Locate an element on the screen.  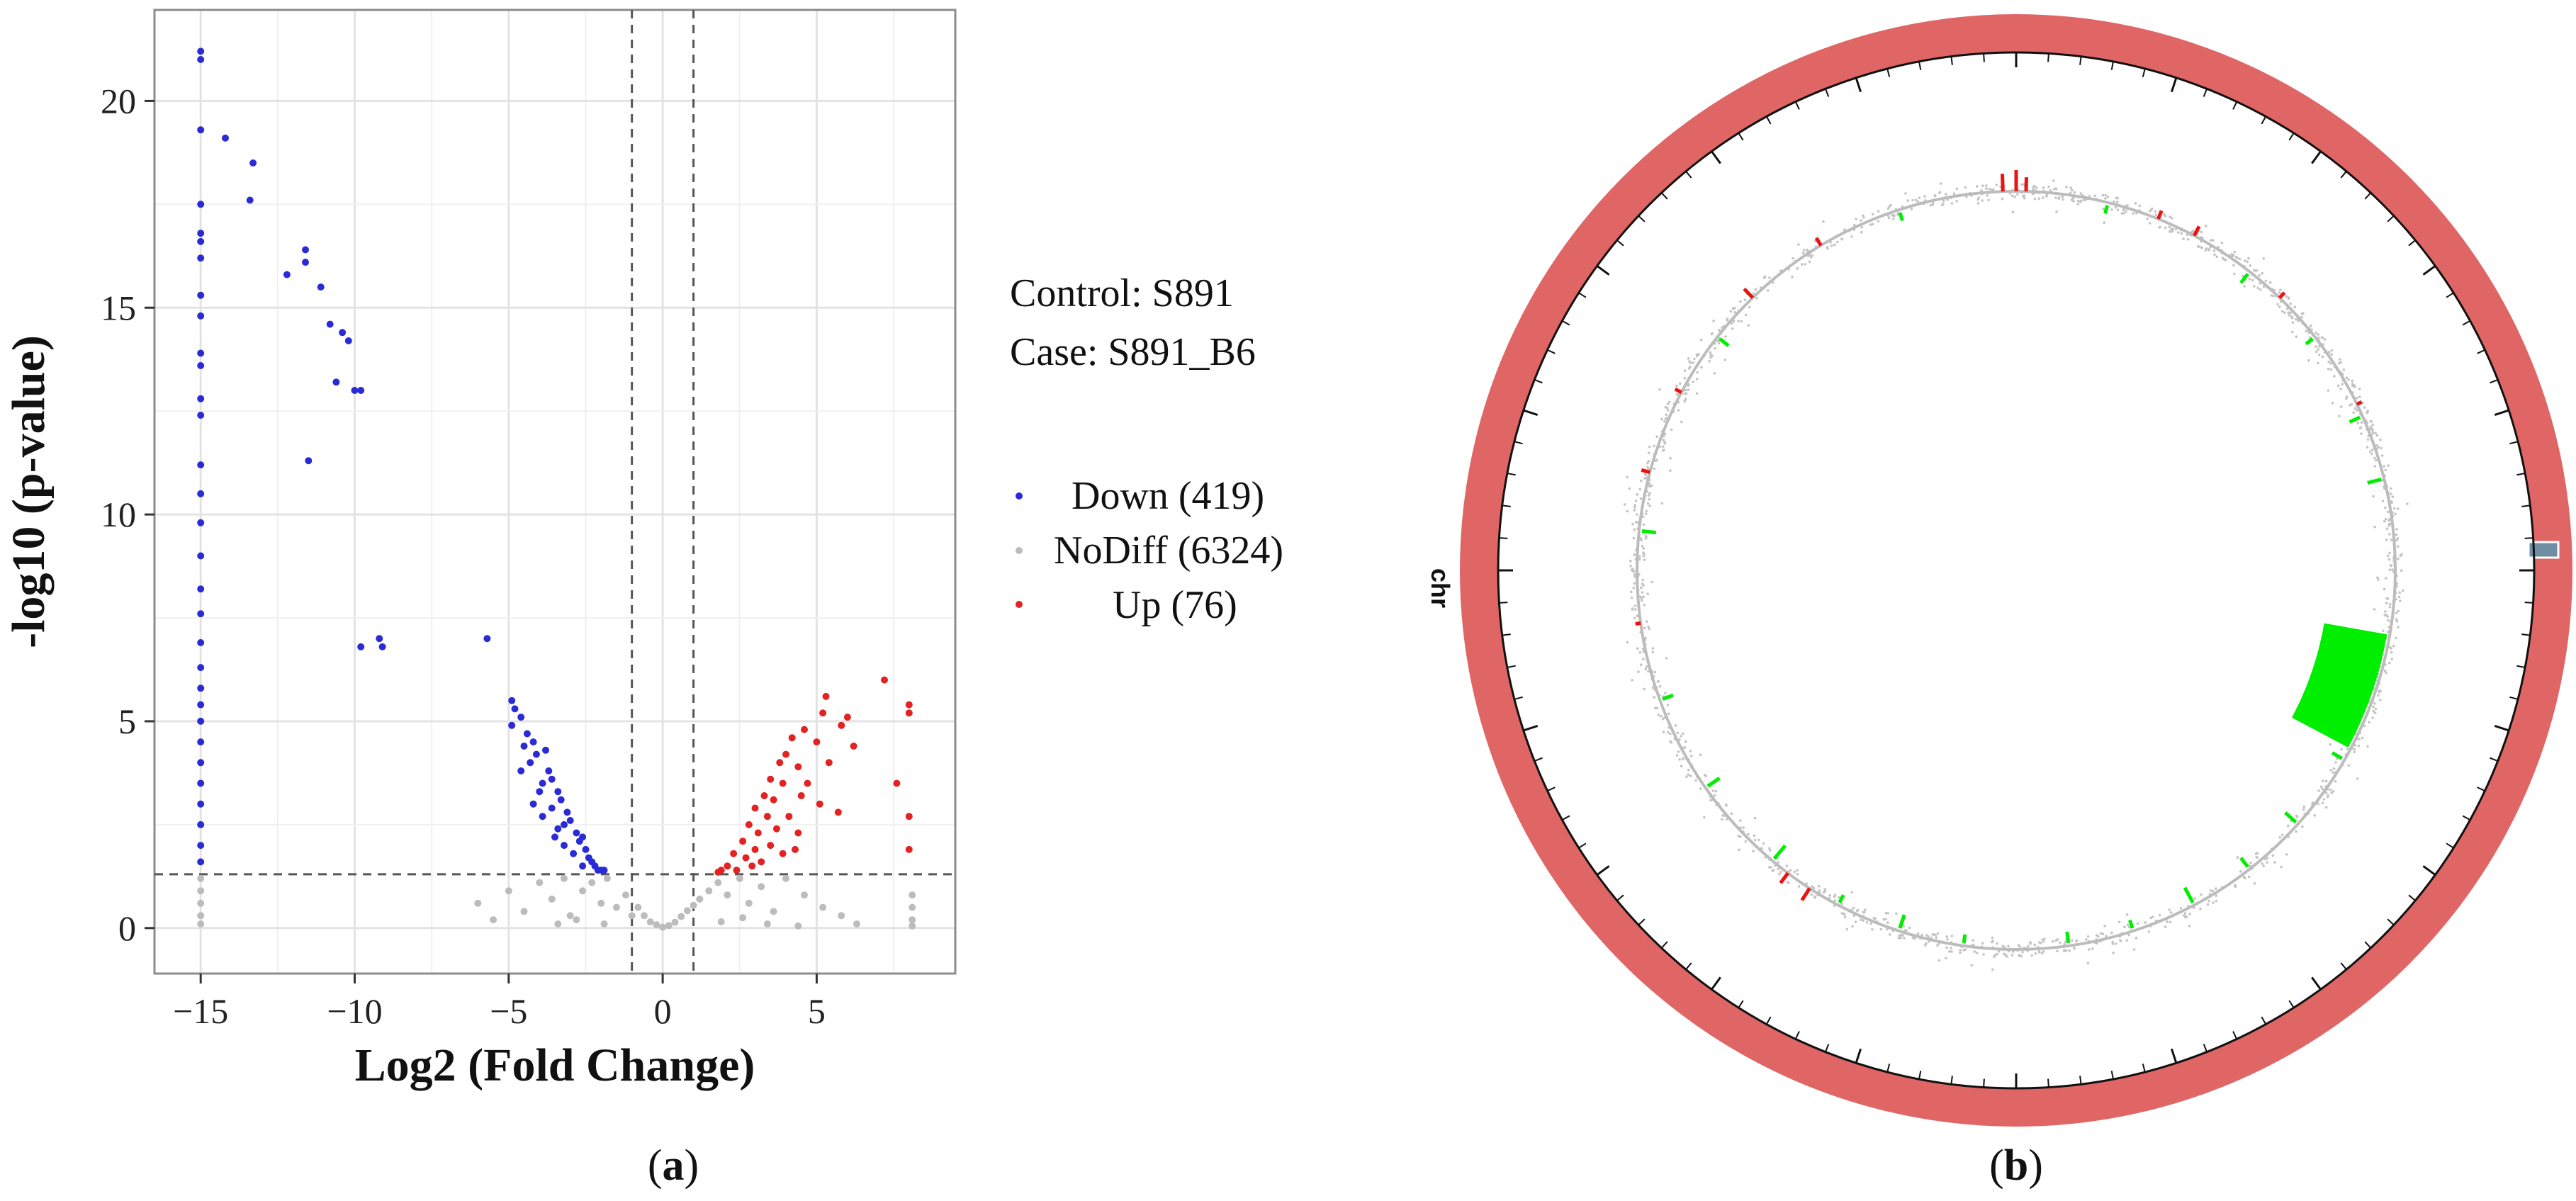
y-axis-label: -log10 (p-value) is located at coordinates (29, 491).